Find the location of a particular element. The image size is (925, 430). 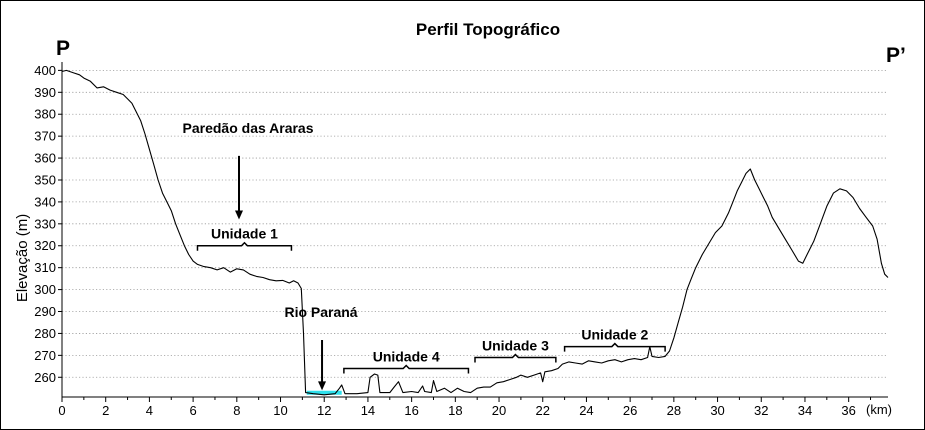

x-tick-label: 0 is located at coordinates (61, 410).